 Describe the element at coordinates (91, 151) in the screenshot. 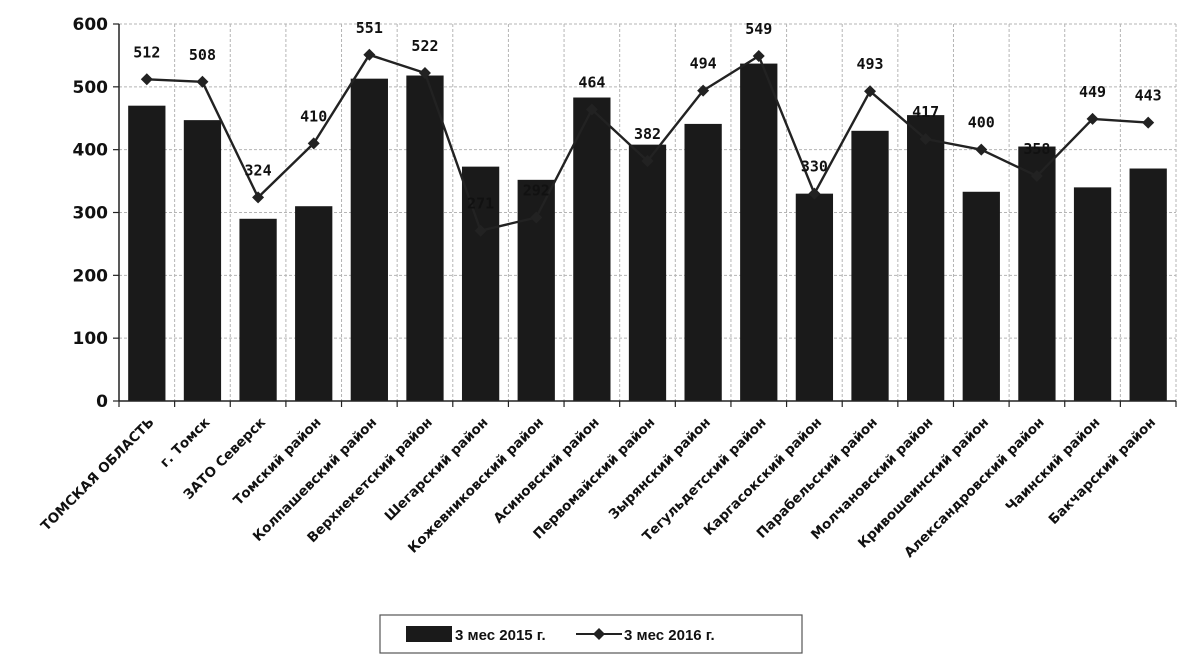

I see `y-tick-label: 400` at that location.